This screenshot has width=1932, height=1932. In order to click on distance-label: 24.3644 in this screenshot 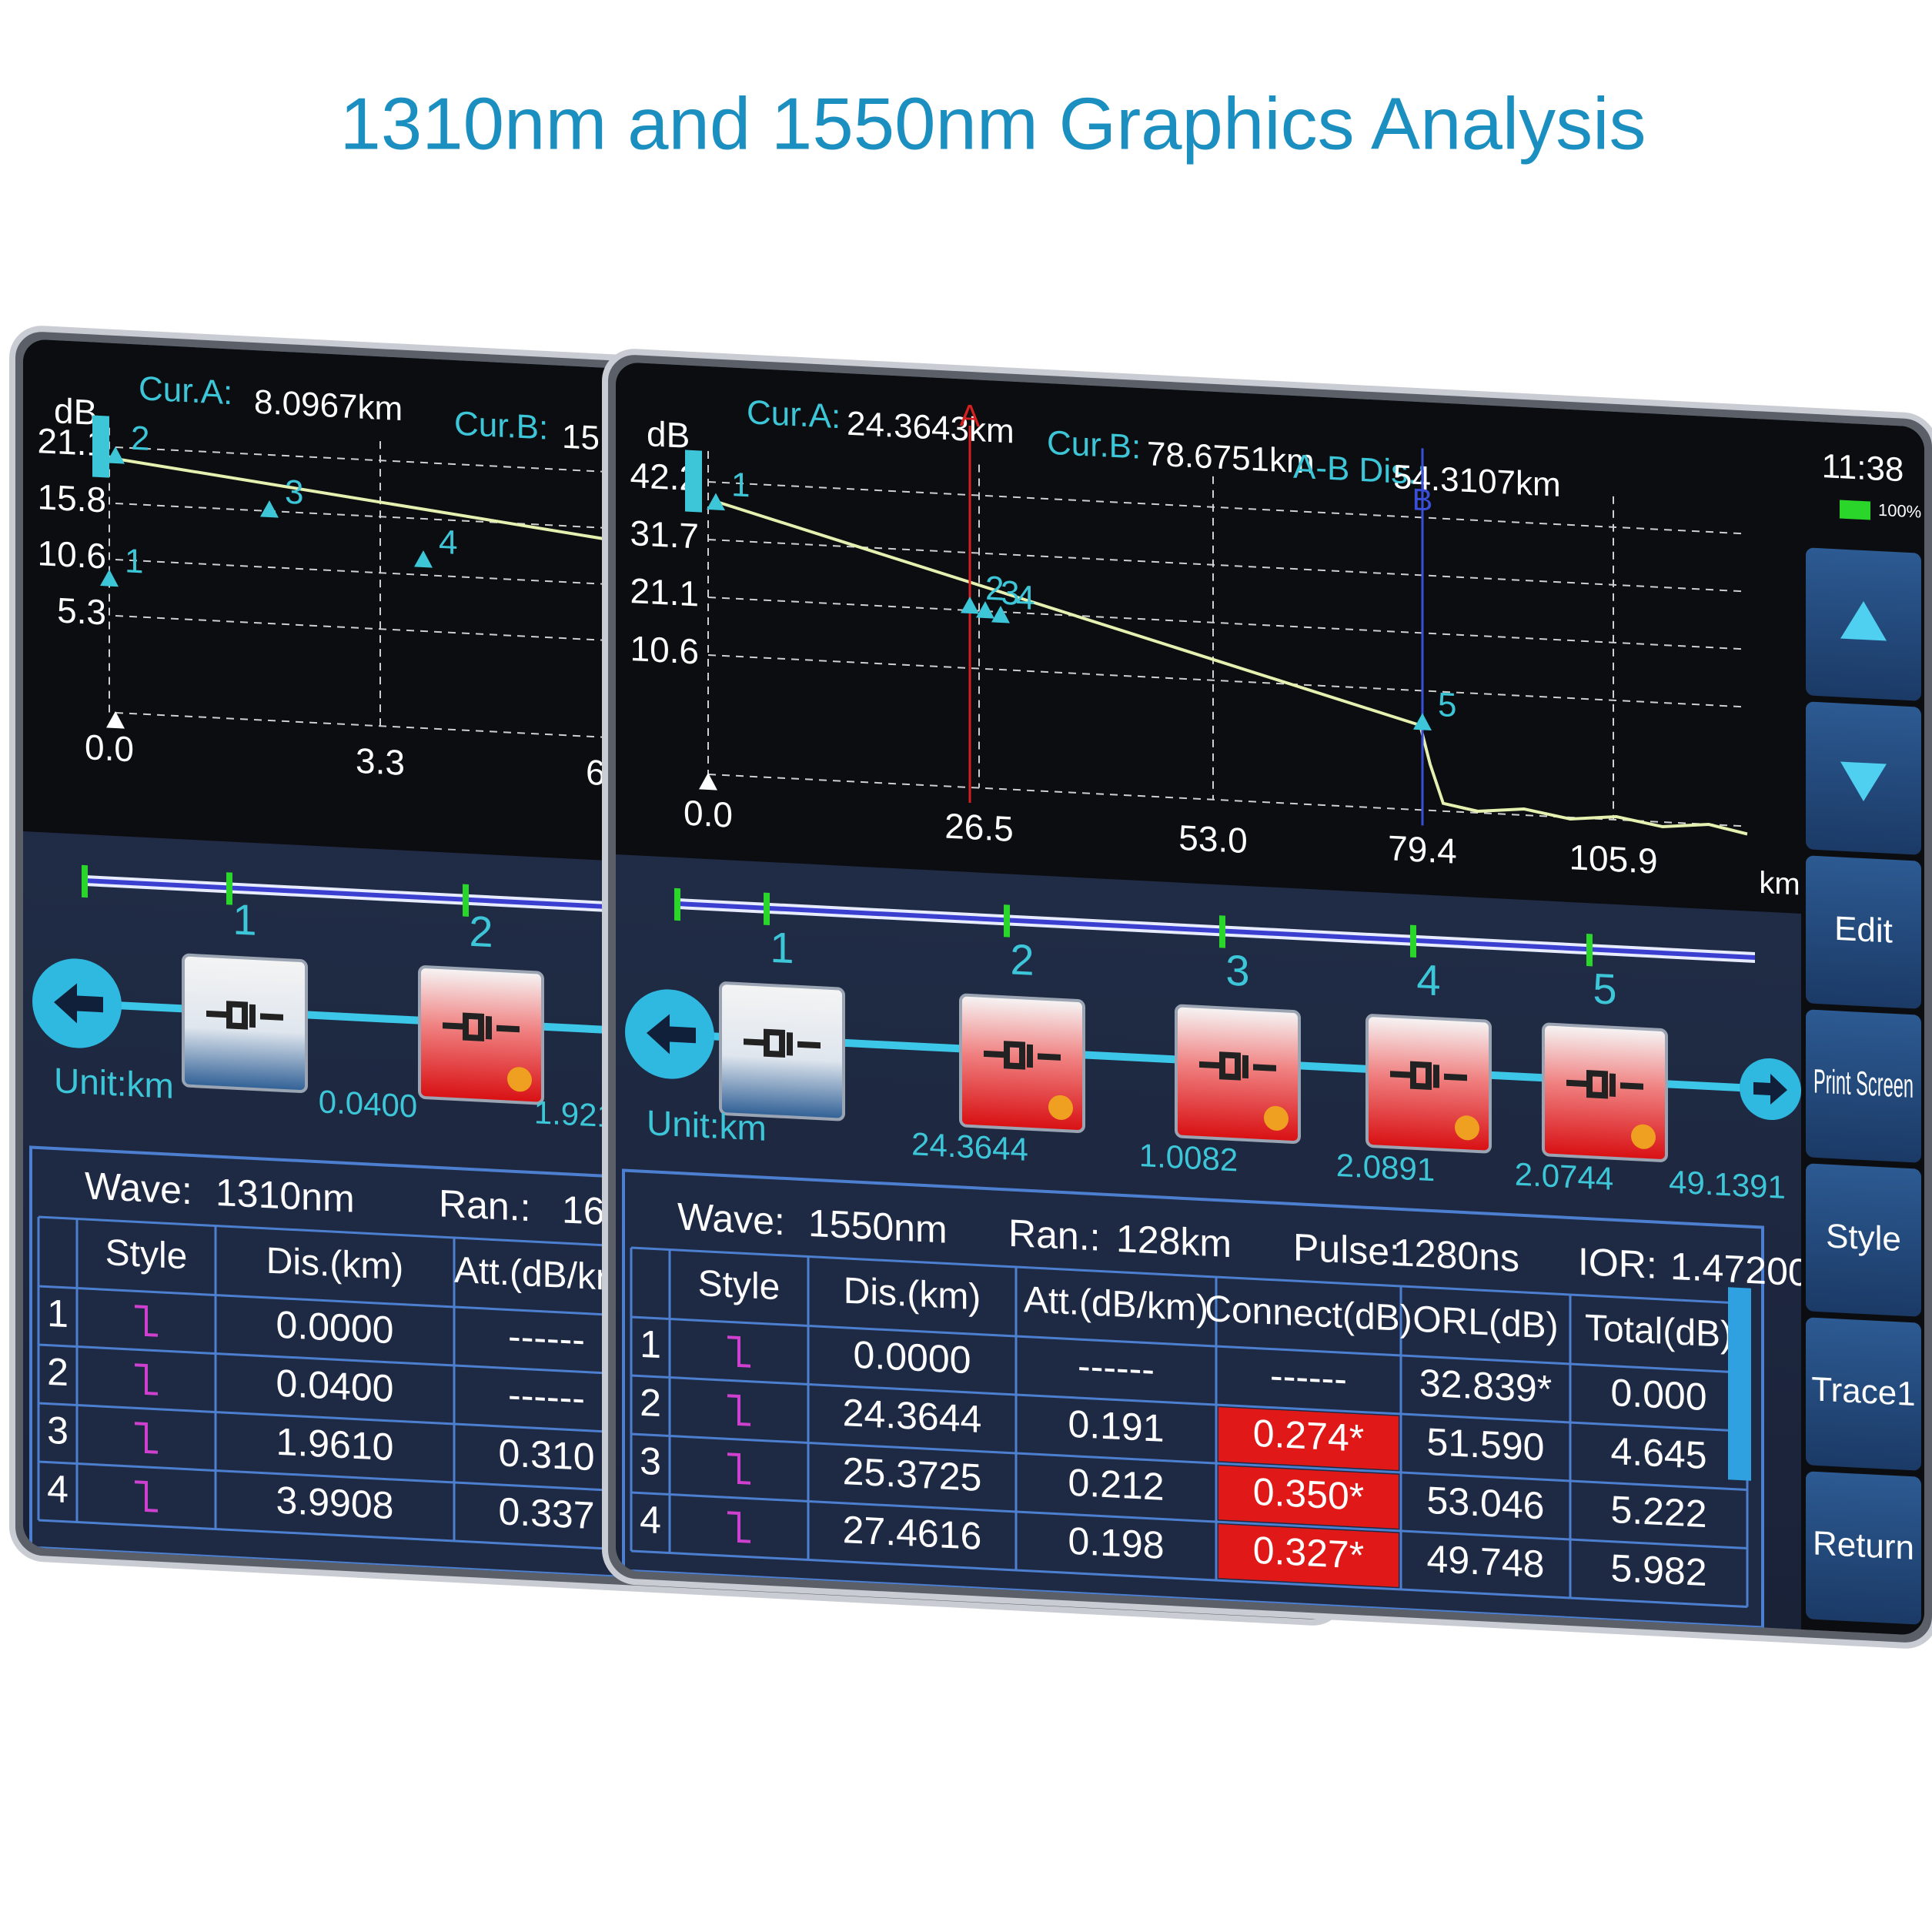, I will do `click(970, 1146)`.